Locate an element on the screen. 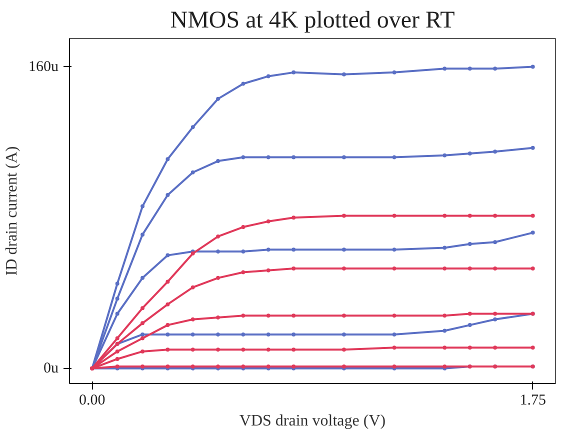  x-axis-title: VDS drain voltage (V) is located at coordinates (312, 421).